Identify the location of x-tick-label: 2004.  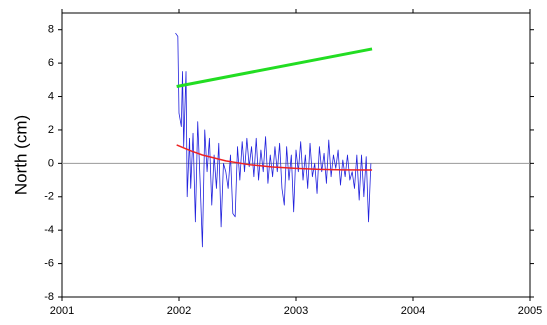
(413, 311).